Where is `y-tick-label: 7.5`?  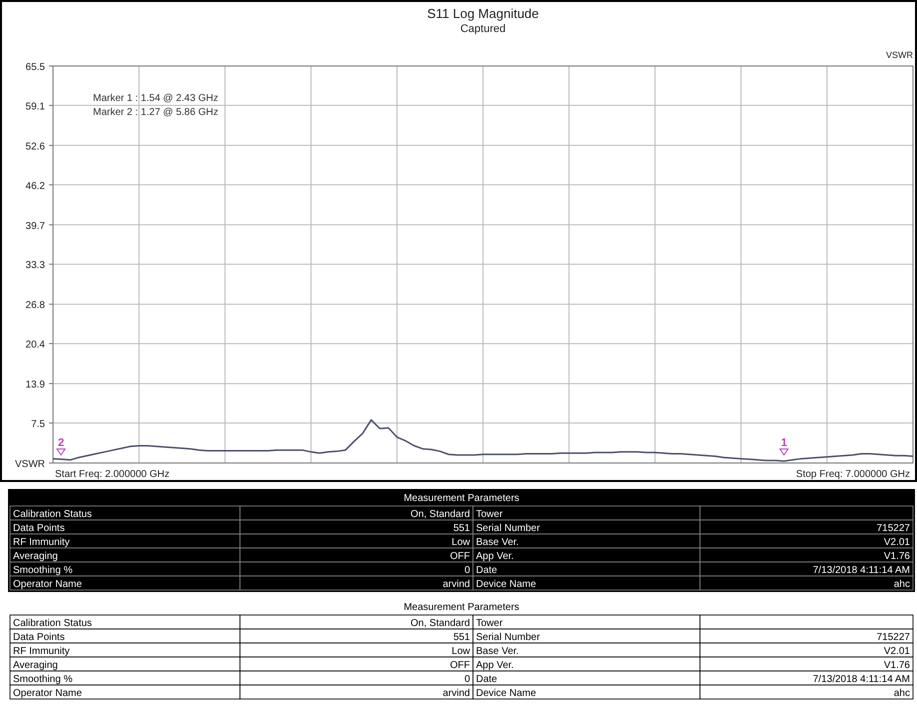 y-tick-label: 7.5 is located at coordinates (38, 424).